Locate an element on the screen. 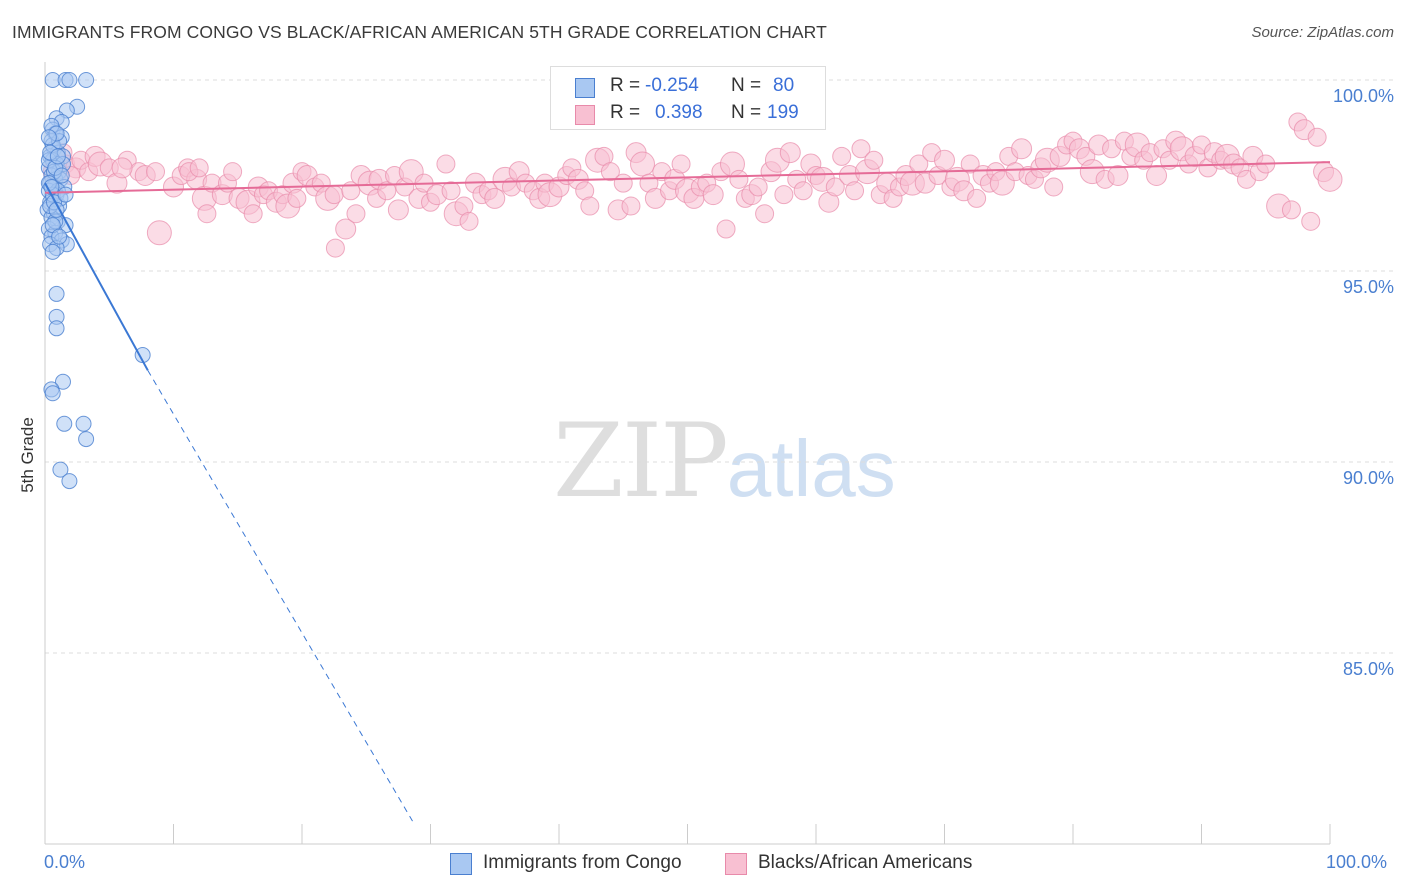 The image size is (1406, 892). stats-box: R = -0.254 N = 80 R = 0.398 N = 199 is located at coordinates (688, 98).